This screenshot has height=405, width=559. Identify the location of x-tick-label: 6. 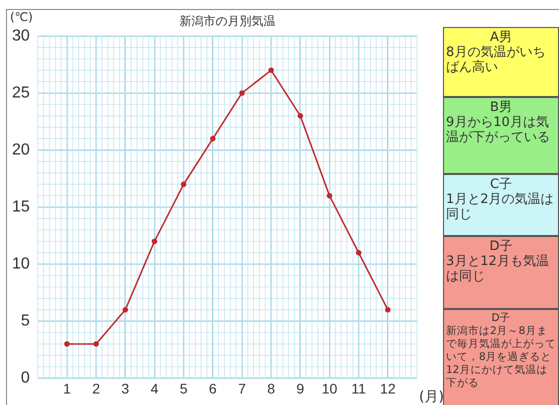
(212, 388).